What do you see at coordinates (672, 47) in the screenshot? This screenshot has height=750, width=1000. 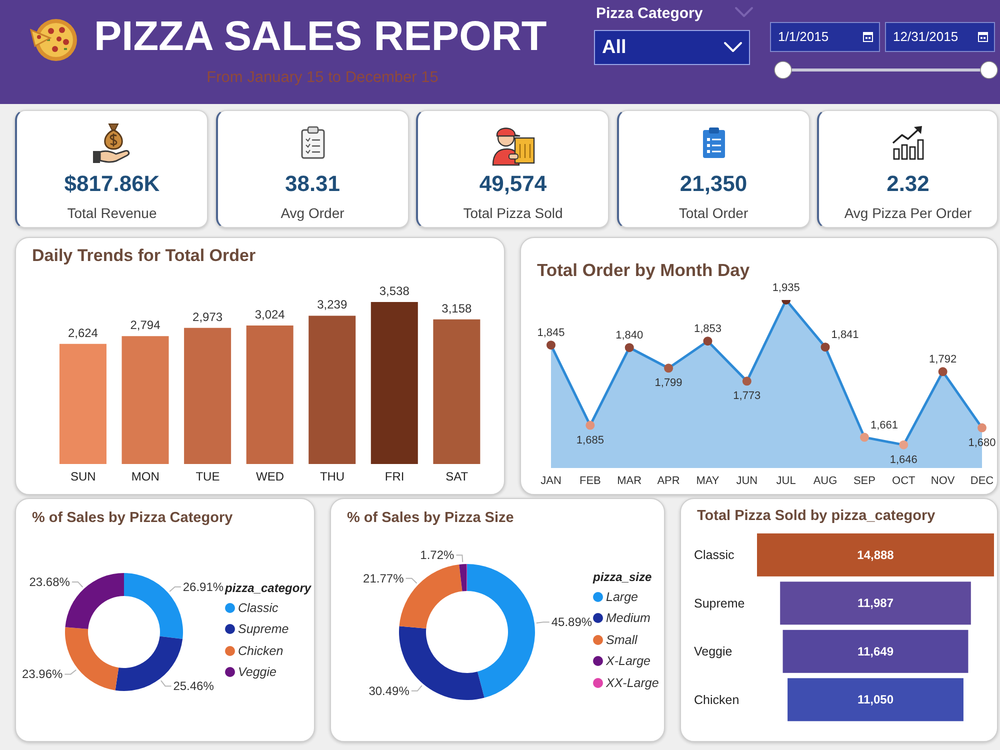 I see `dropdown-field: All` at bounding box center [672, 47].